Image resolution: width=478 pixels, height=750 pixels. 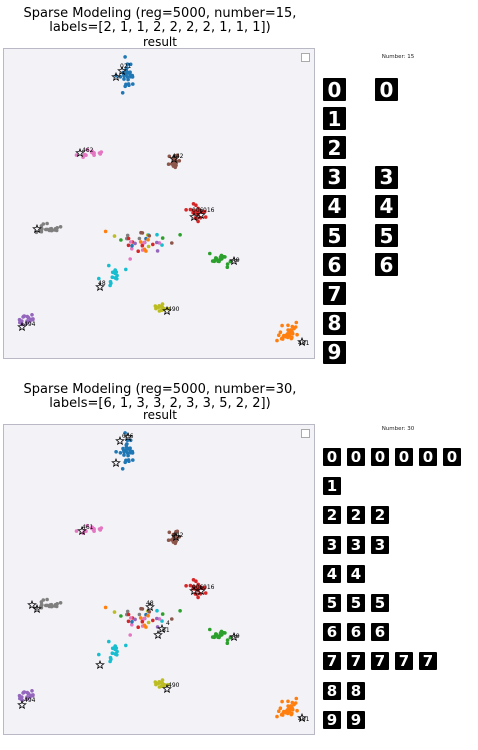 I want to click on annotation-label: 490, so click(x=174, y=309).